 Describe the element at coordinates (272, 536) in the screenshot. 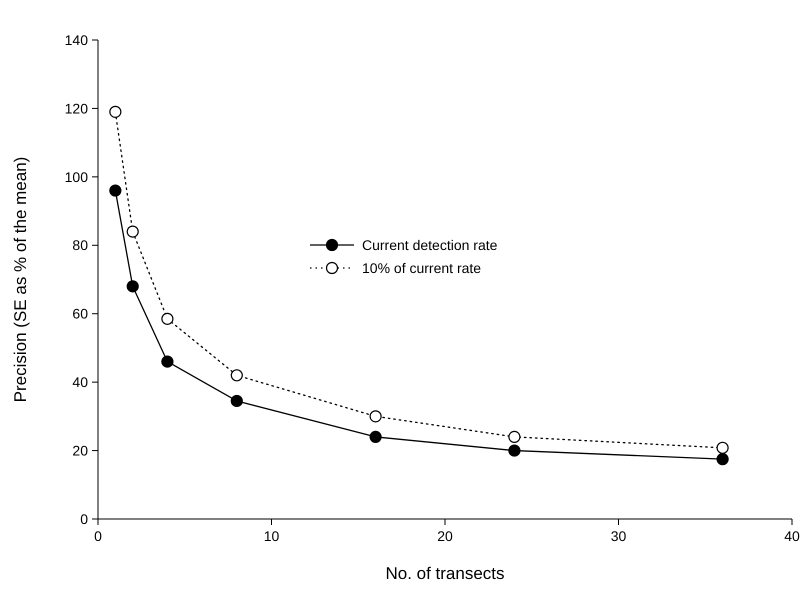

I see `x-tick-label: 10` at that location.